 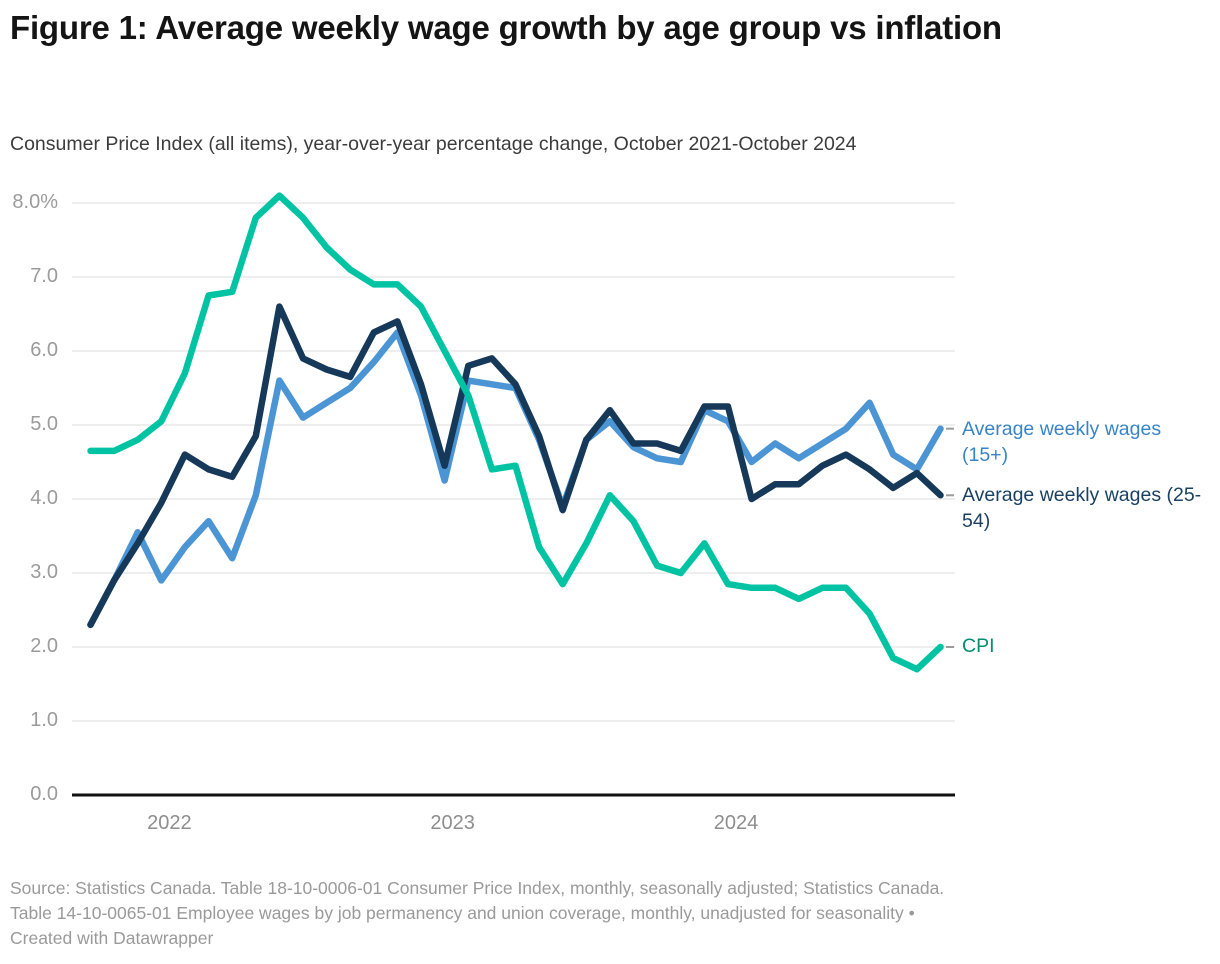 What do you see at coordinates (44, 720) in the screenshot?
I see `y-tick-label: 1.0` at bounding box center [44, 720].